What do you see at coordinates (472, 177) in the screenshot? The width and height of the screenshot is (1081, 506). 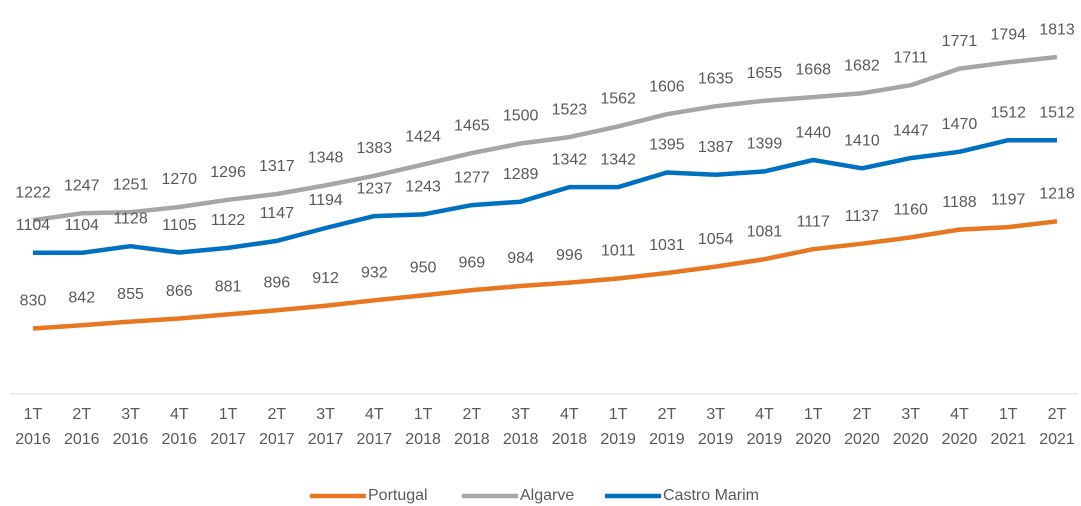 I see `data-label: 1277` at bounding box center [472, 177].